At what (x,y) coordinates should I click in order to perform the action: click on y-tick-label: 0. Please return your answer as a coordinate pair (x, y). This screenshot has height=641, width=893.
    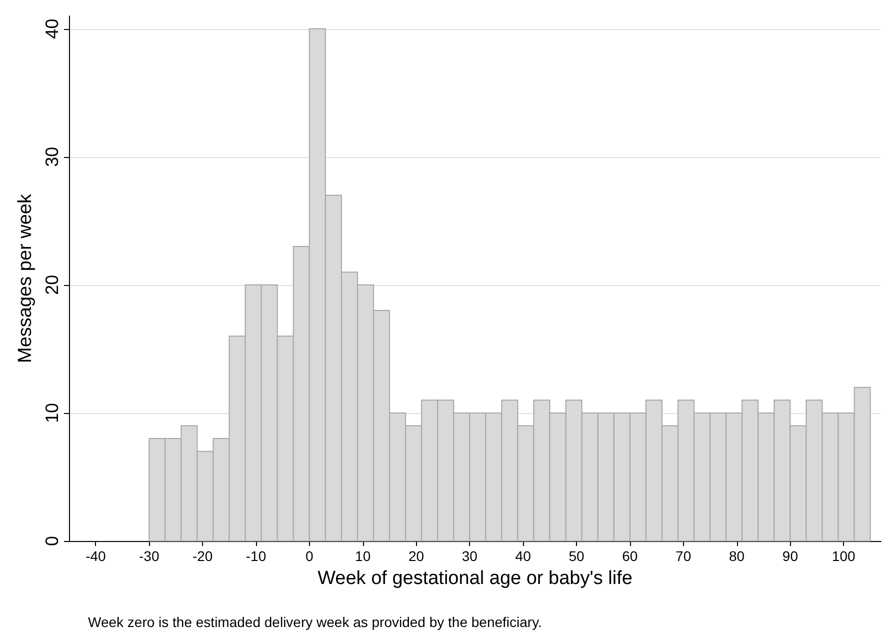
    Looking at the image, I should click on (52, 541).